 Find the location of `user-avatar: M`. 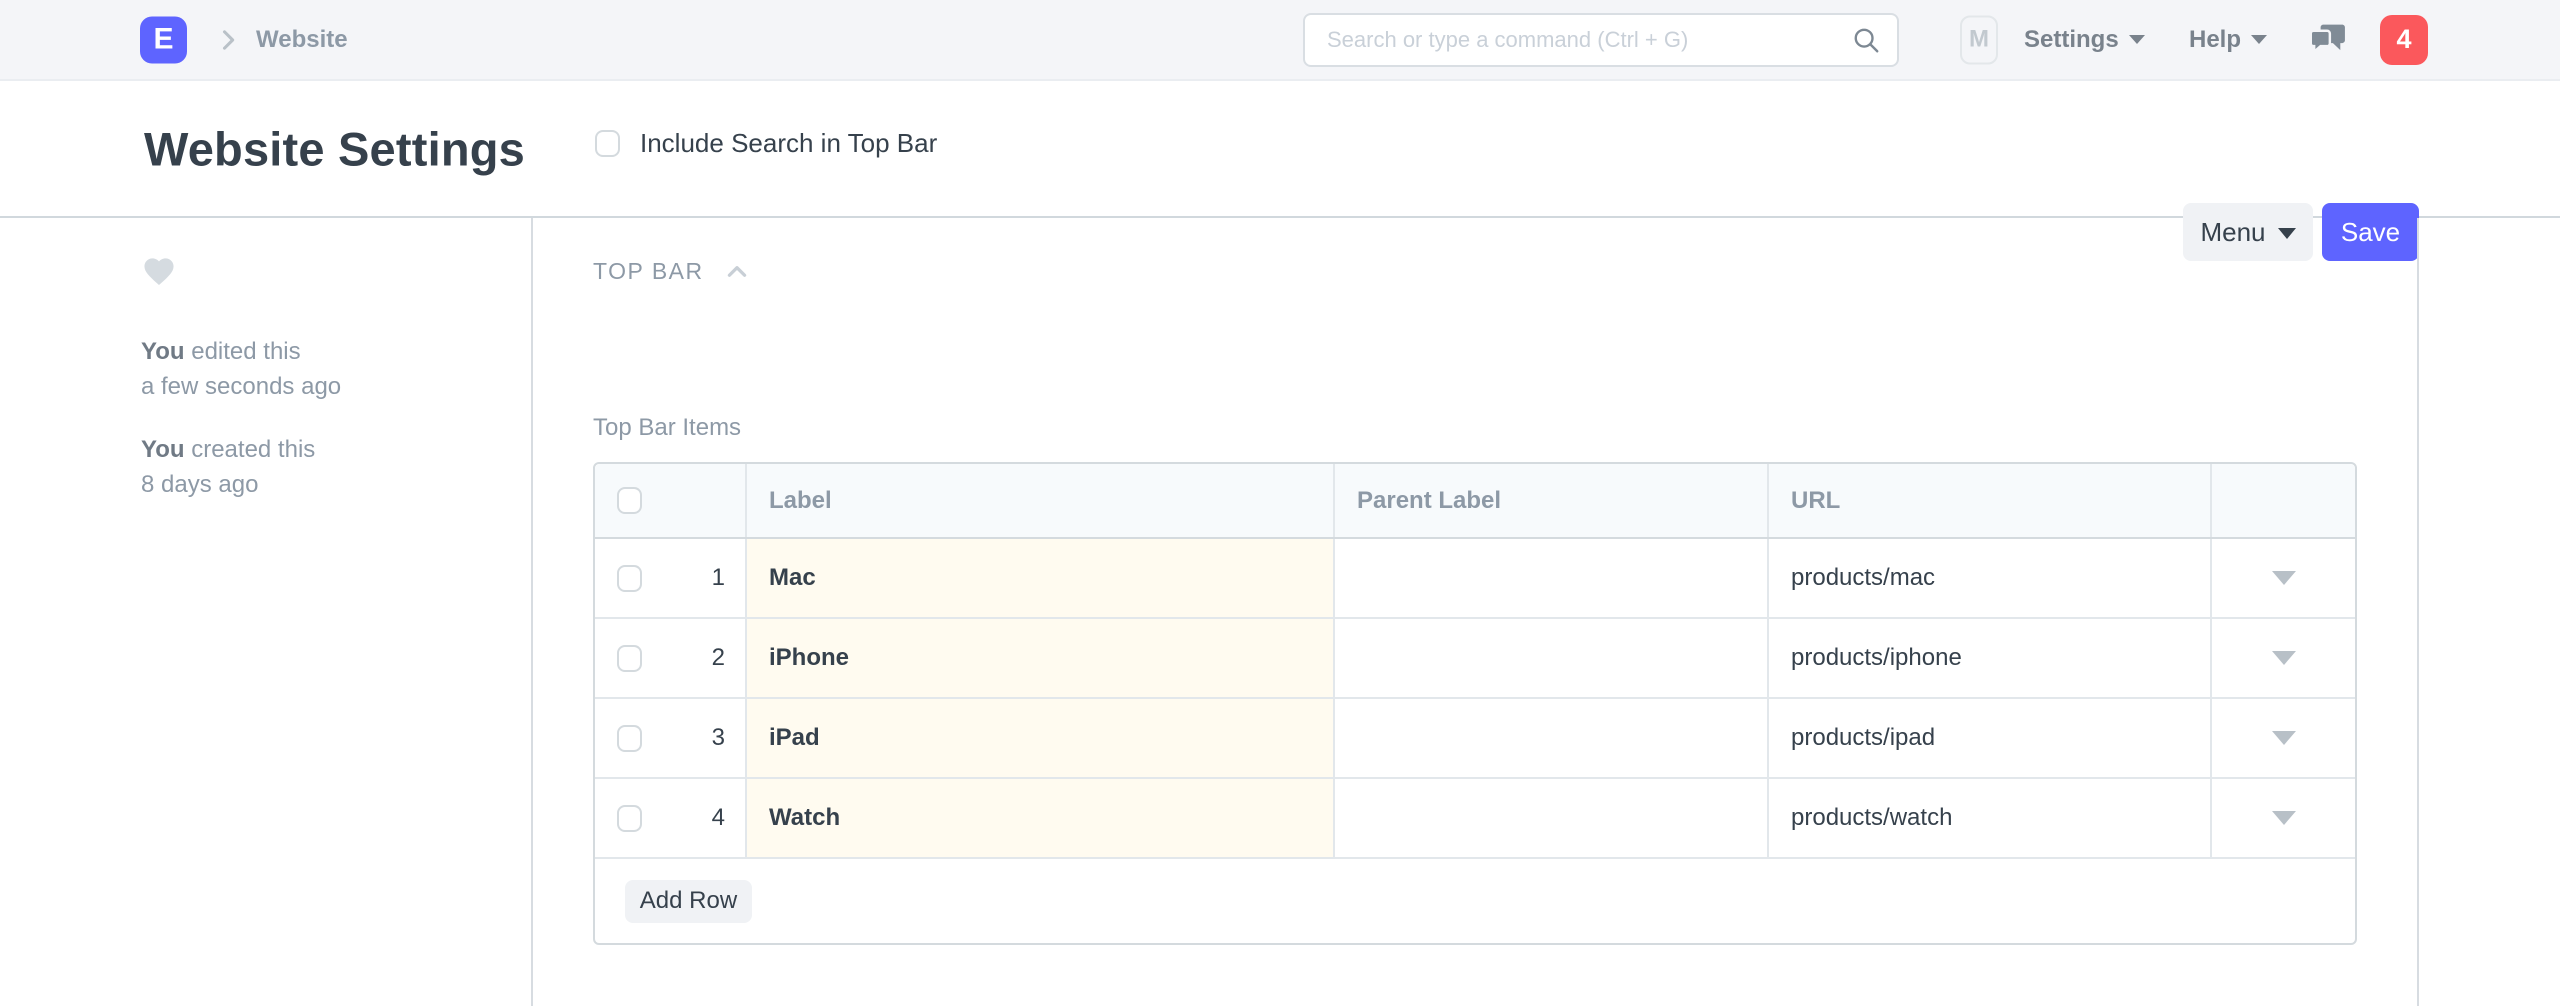

user-avatar: M is located at coordinates (1979, 39).